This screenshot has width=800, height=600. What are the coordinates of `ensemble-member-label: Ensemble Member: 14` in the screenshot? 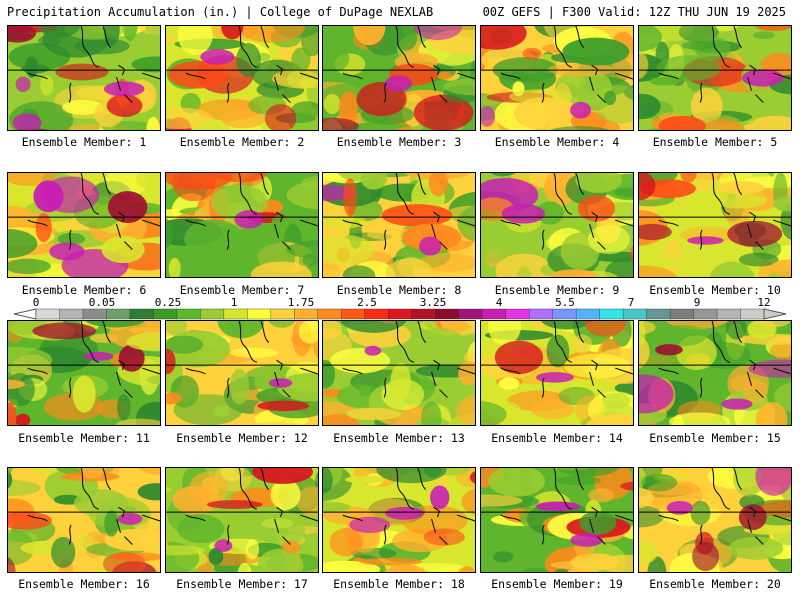 It's located at (557, 438).